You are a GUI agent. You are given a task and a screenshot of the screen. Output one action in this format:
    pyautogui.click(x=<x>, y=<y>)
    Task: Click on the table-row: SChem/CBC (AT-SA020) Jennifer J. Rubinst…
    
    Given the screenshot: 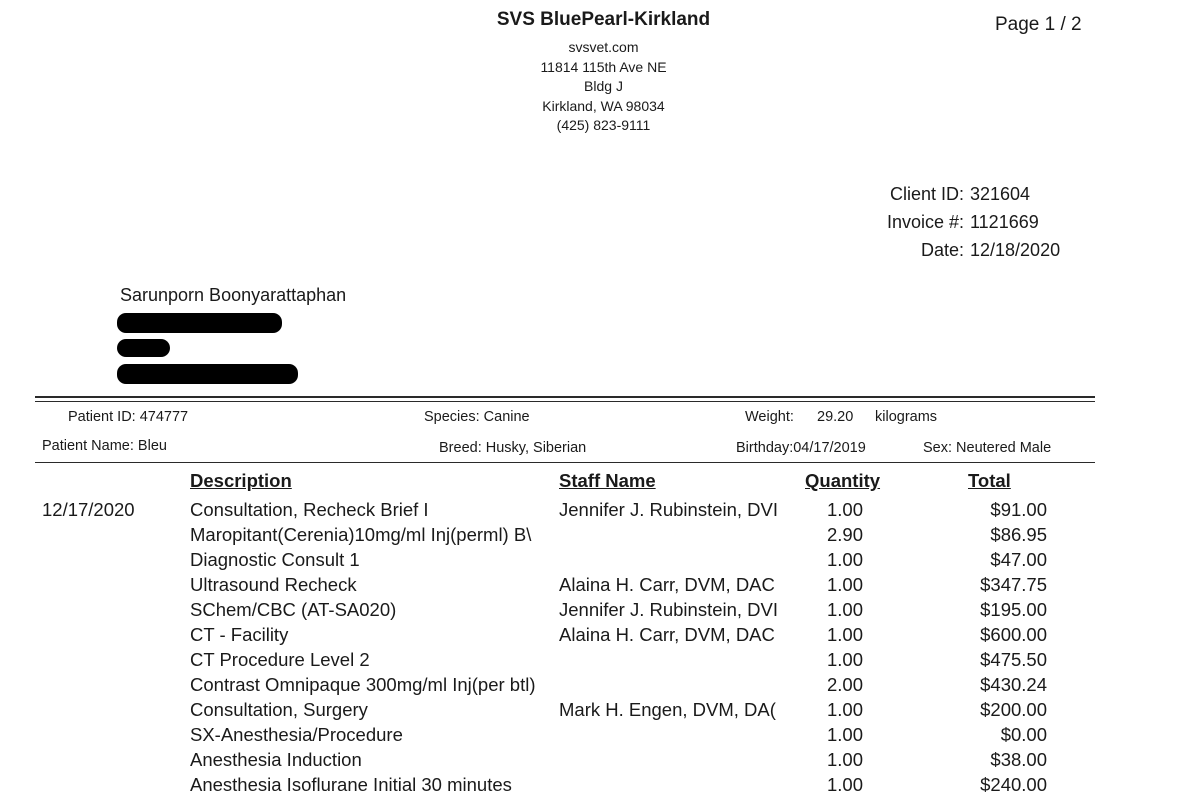 What is the action you would take?
    pyautogui.click(x=600, y=611)
    